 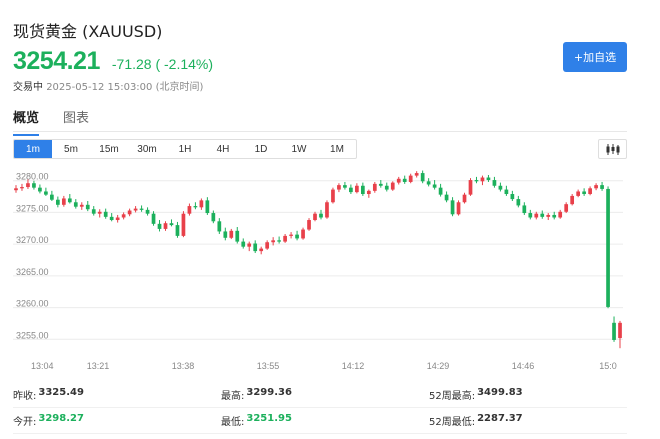 I want to click on chart-type-button, so click(x=612, y=149).